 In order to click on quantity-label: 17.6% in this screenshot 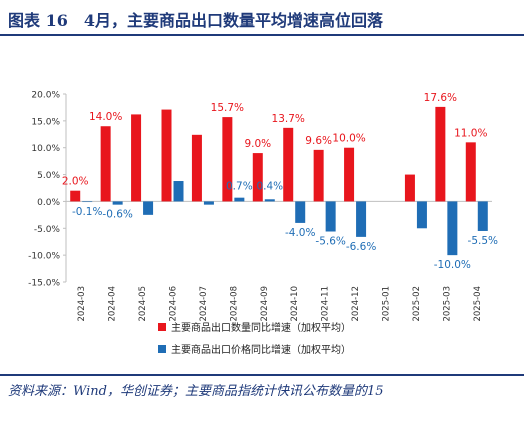, I will do `click(440, 98)`.